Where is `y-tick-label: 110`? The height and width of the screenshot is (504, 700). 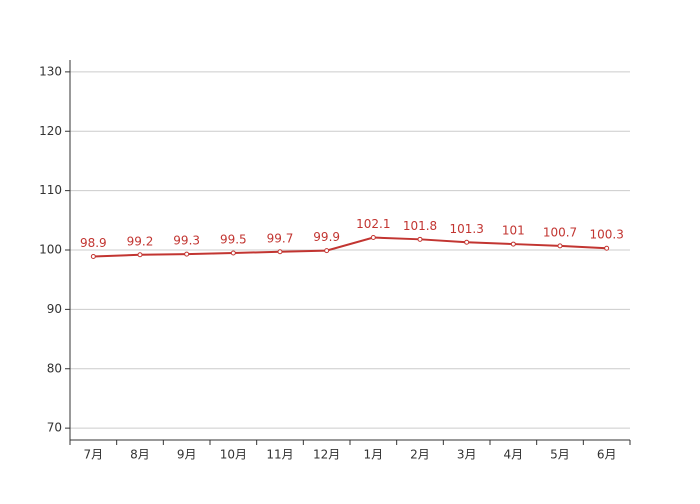 y-tick-label: 110 is located at coordinates (50, 190).